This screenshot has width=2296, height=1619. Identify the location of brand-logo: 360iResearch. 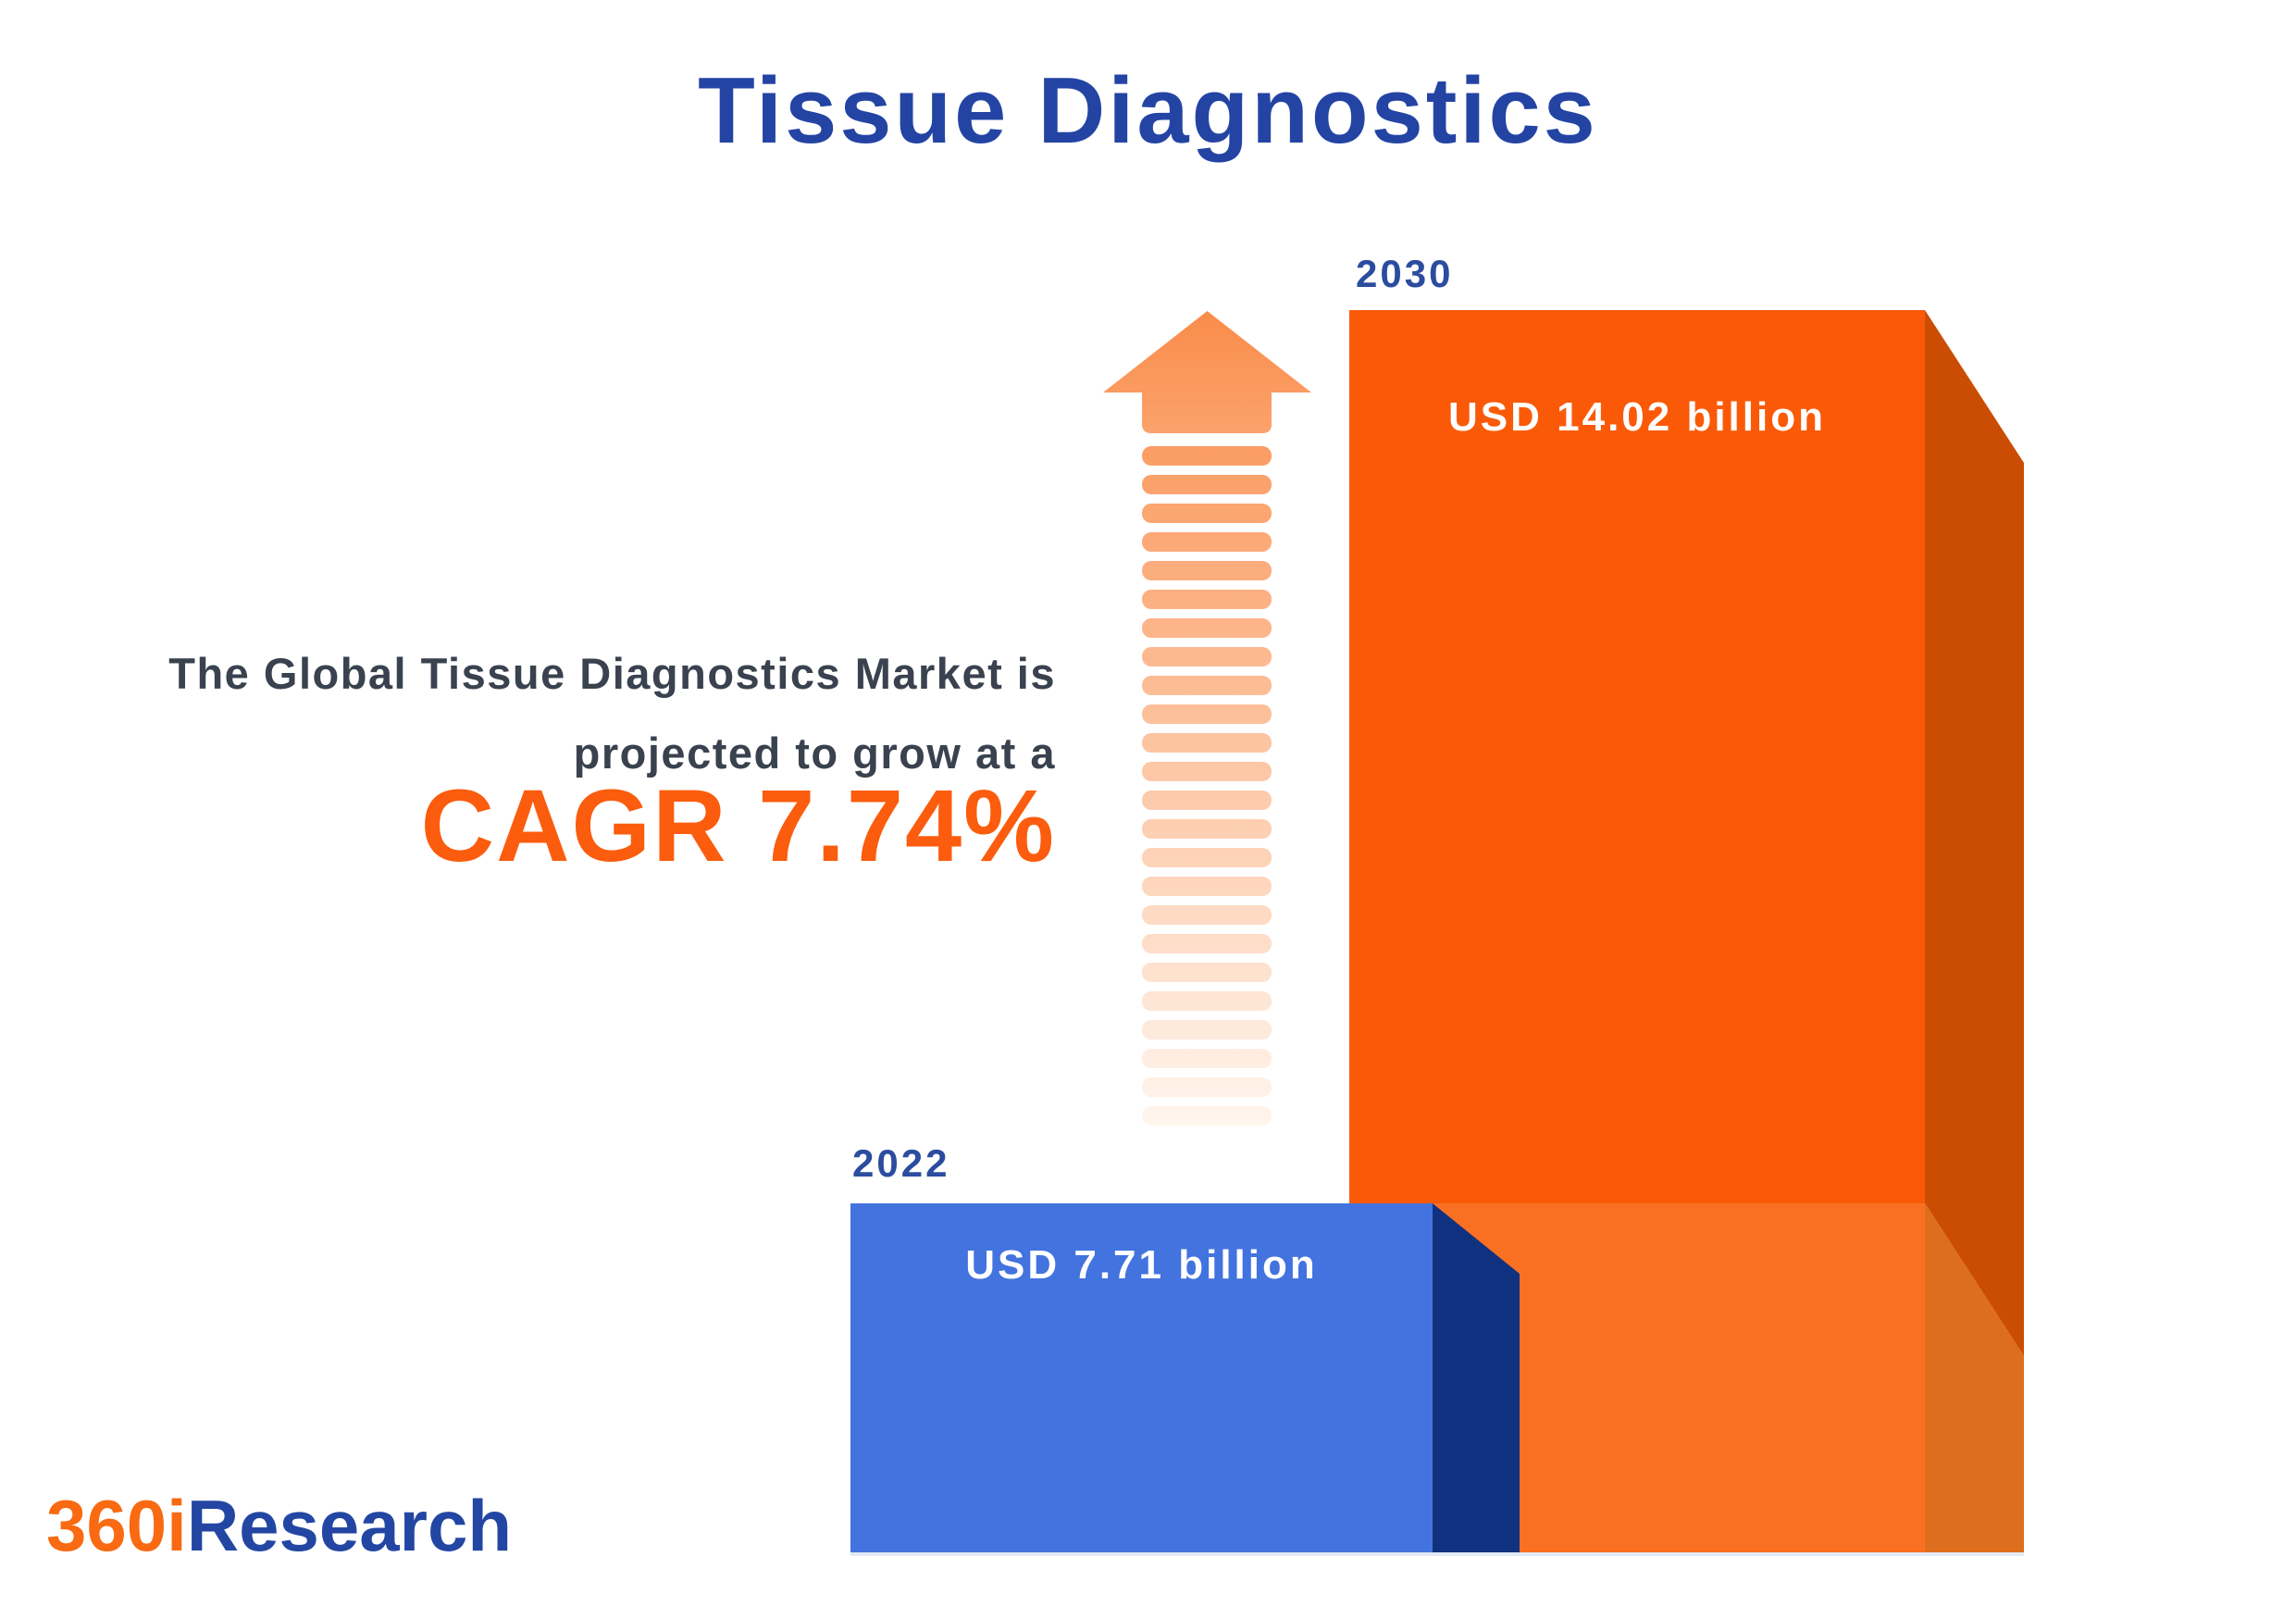
(279, 1526).